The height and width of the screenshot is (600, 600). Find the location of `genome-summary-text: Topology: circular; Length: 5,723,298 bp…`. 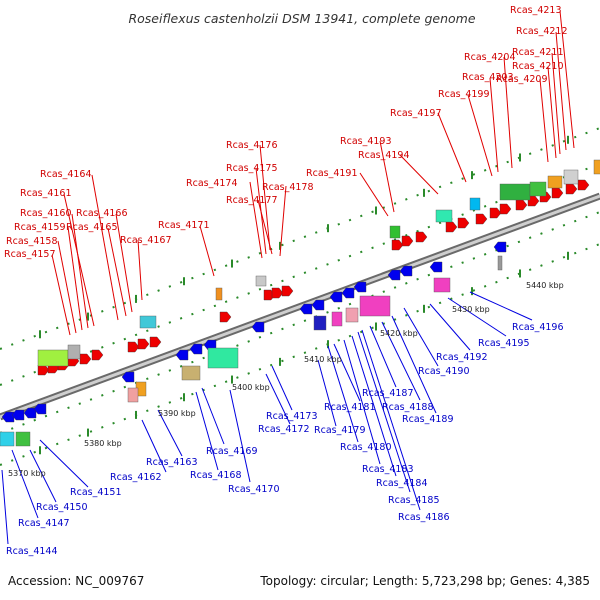

genome-summary-text: Topology: circular; Length: 5,723,298 bp… is located at coordinates (424, 581).